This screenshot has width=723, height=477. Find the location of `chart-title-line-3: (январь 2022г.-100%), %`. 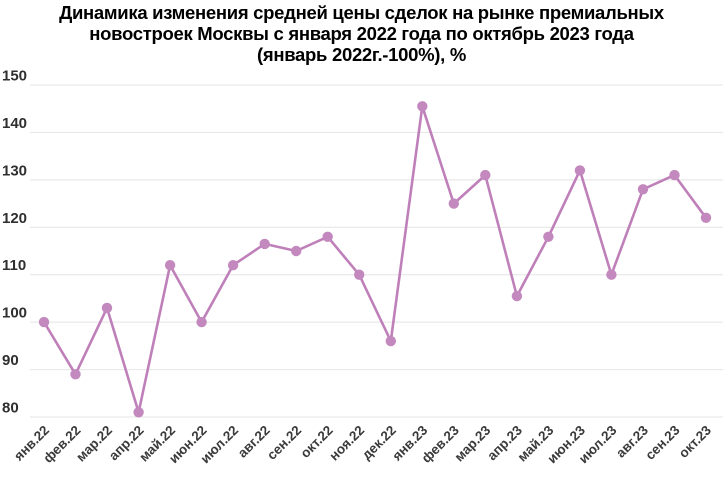

chart-title-line-3: (январь 2022г.-100%), % is located at coordinates (361, 54).